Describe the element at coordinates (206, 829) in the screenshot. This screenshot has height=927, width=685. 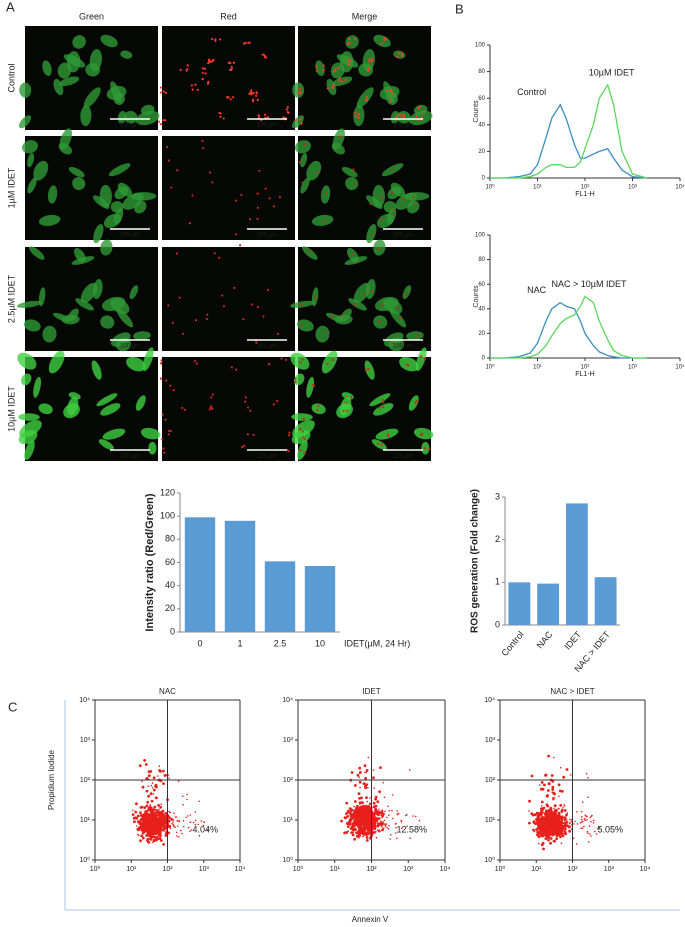
I see `quadrant-percent: 4.04%` at that location.